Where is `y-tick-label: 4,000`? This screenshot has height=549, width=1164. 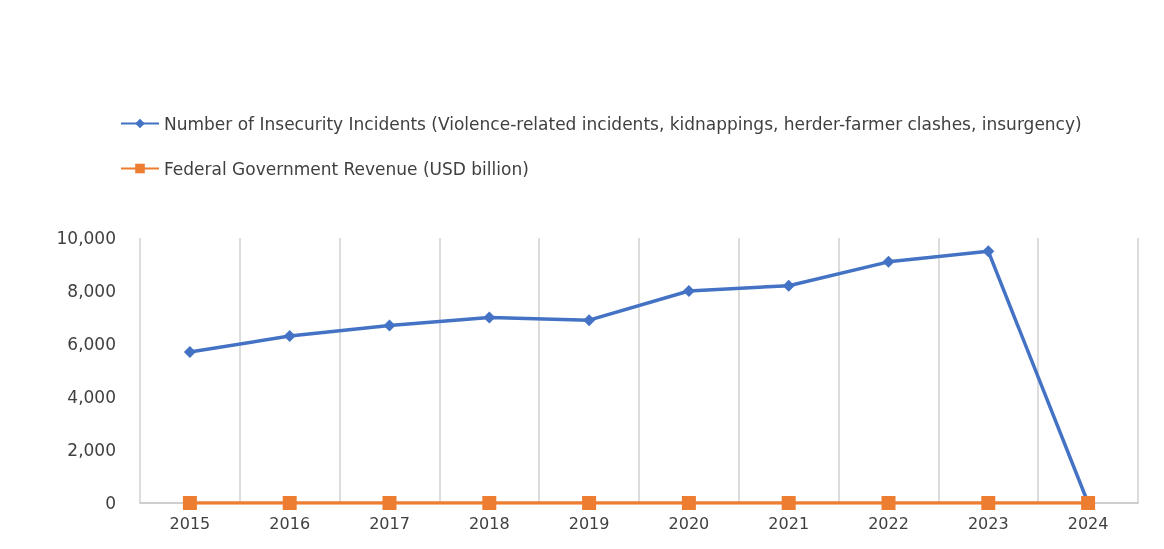
y-tick-label: 4,000 is located at coordinates (91, 397).